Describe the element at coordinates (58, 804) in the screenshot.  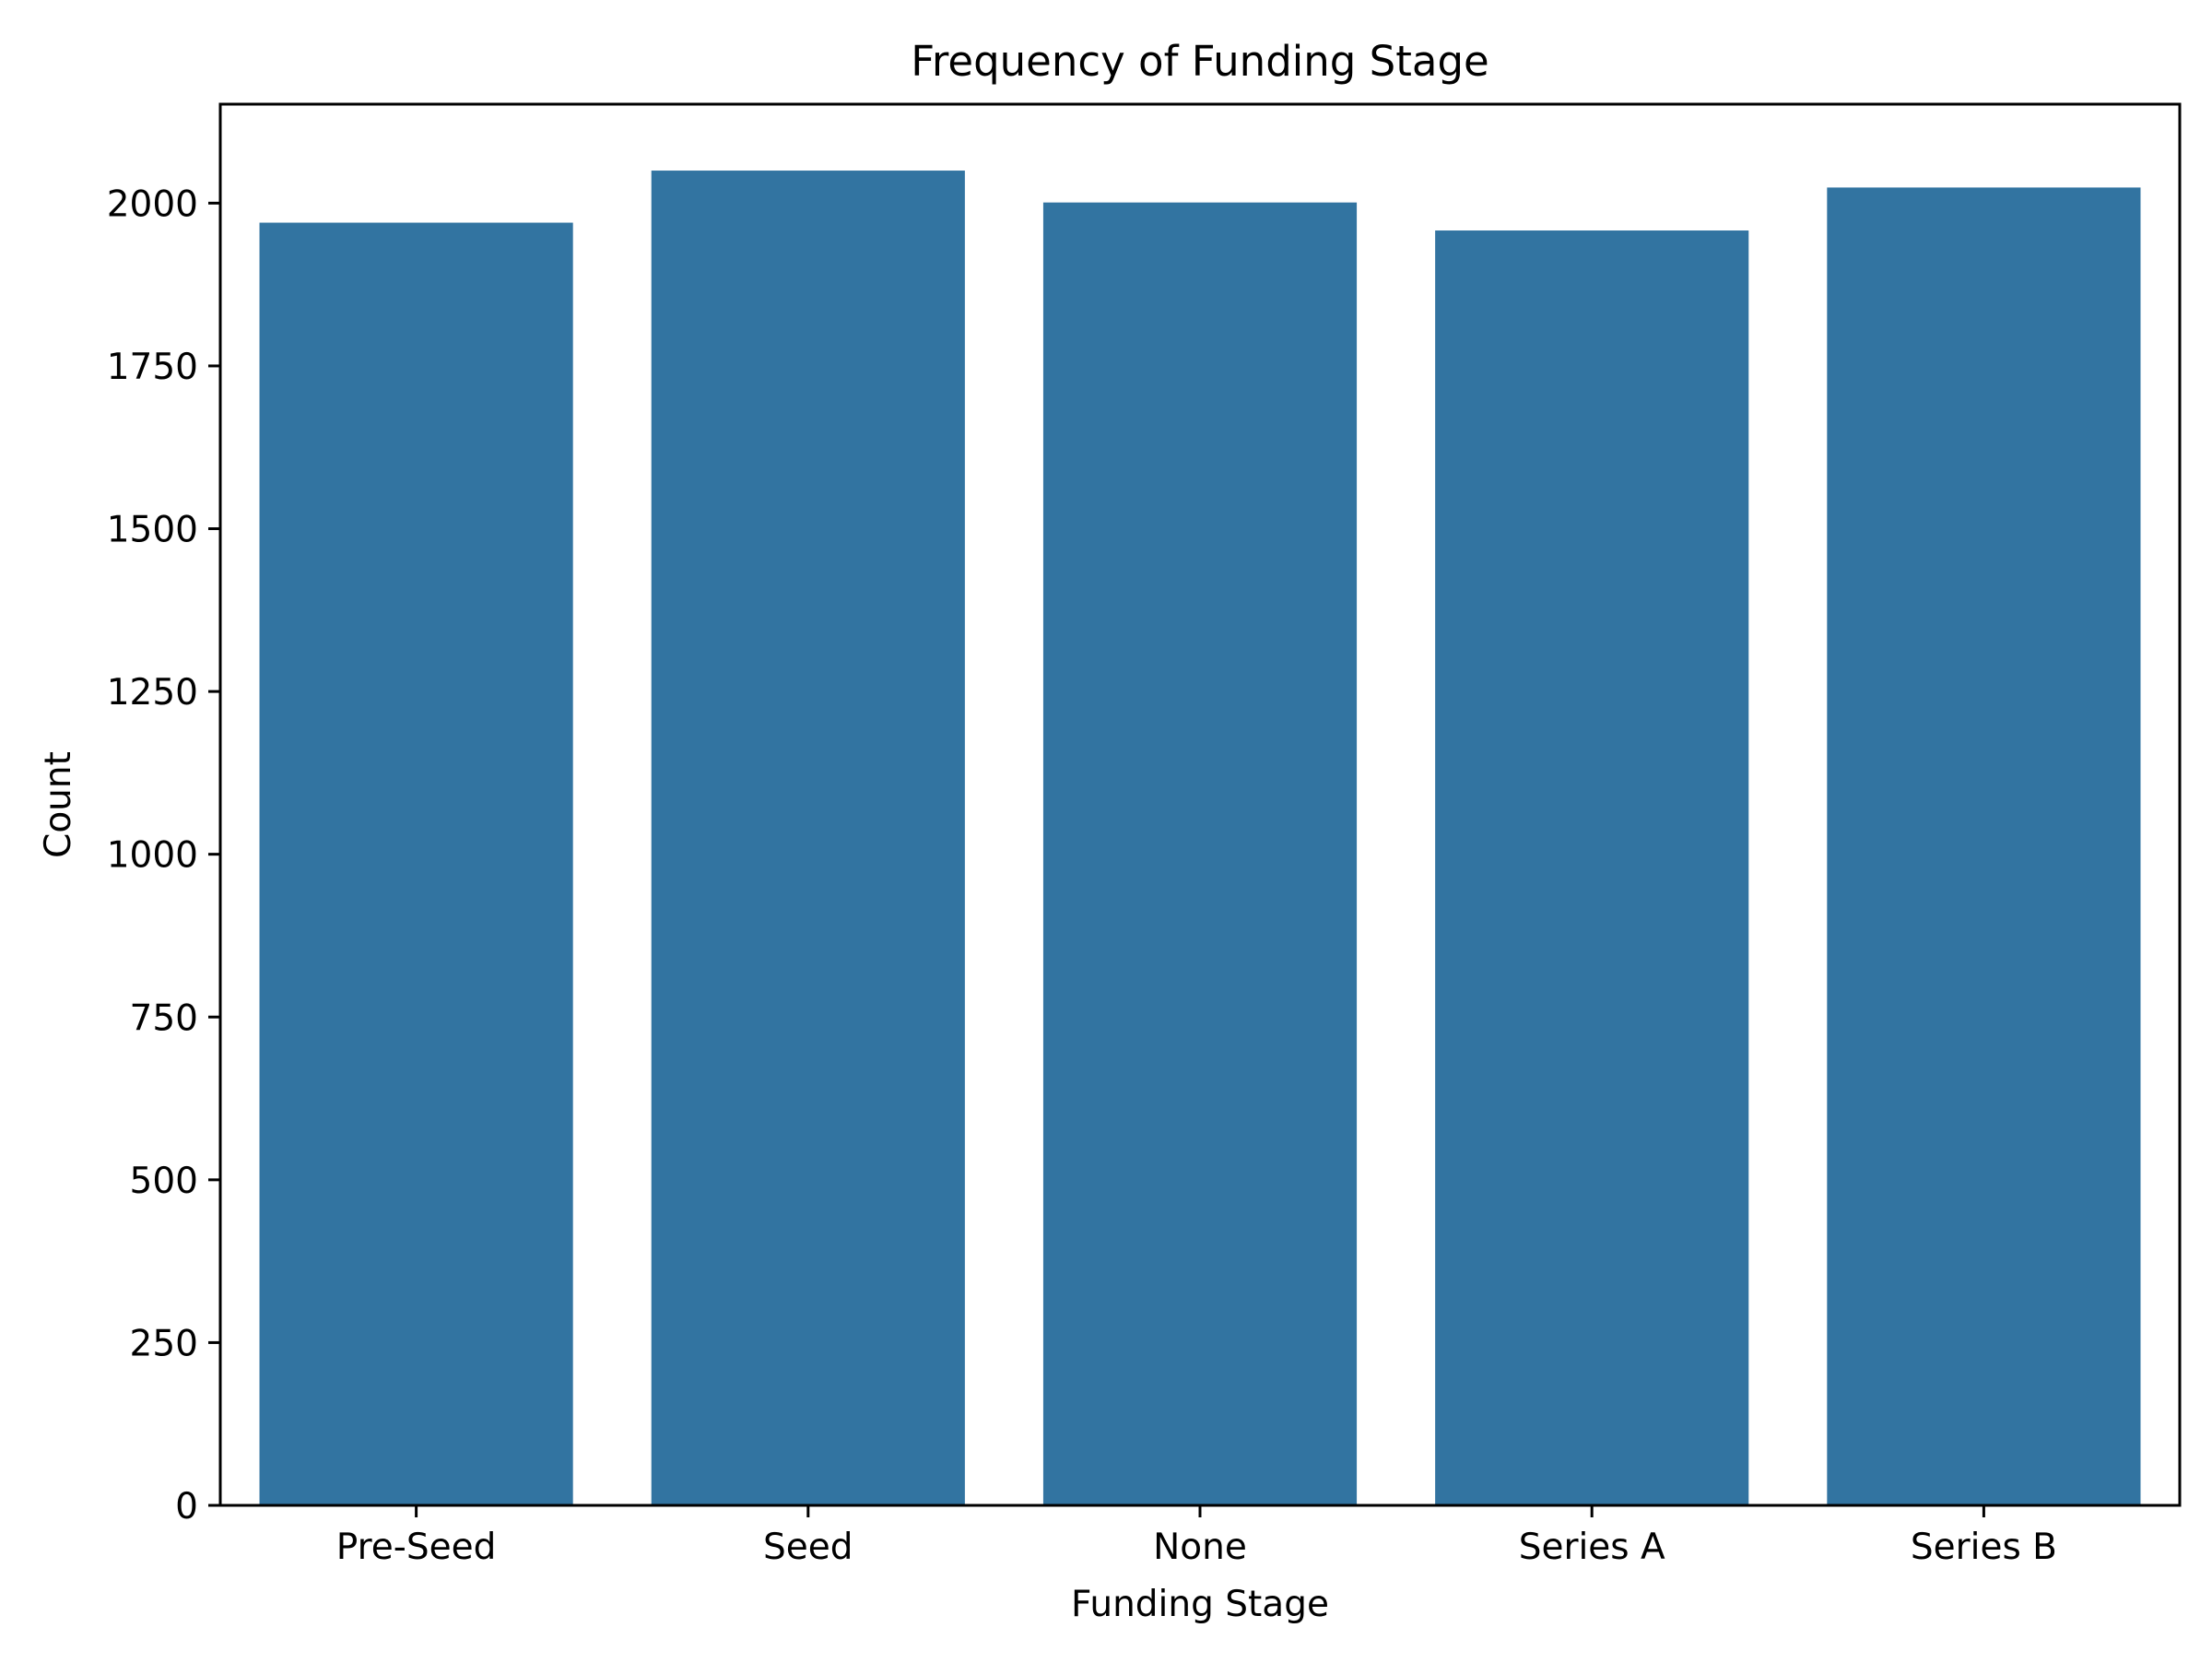
I see `y-axis-label: Count` at that location.